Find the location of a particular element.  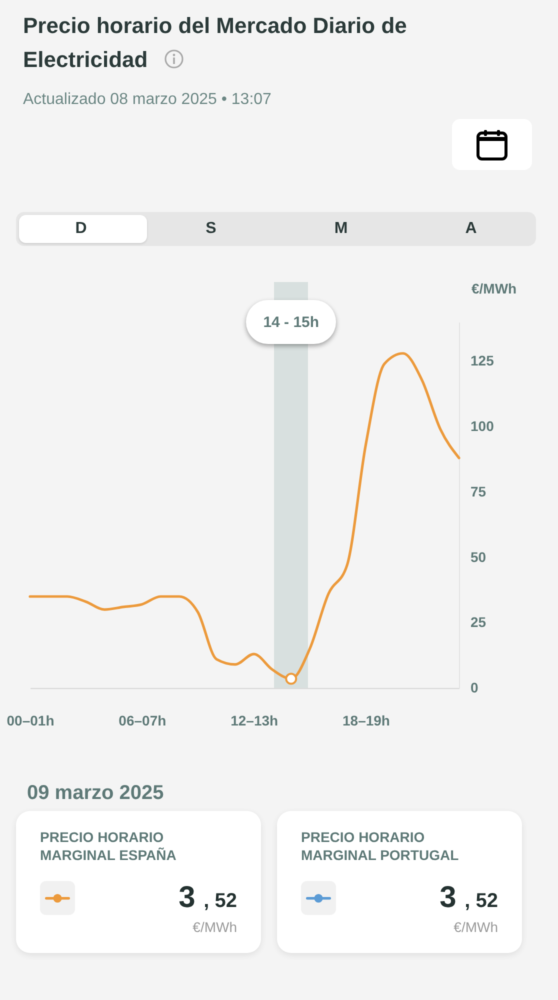

x-tick-label: 06–07h is located at coordinates (142, 720).